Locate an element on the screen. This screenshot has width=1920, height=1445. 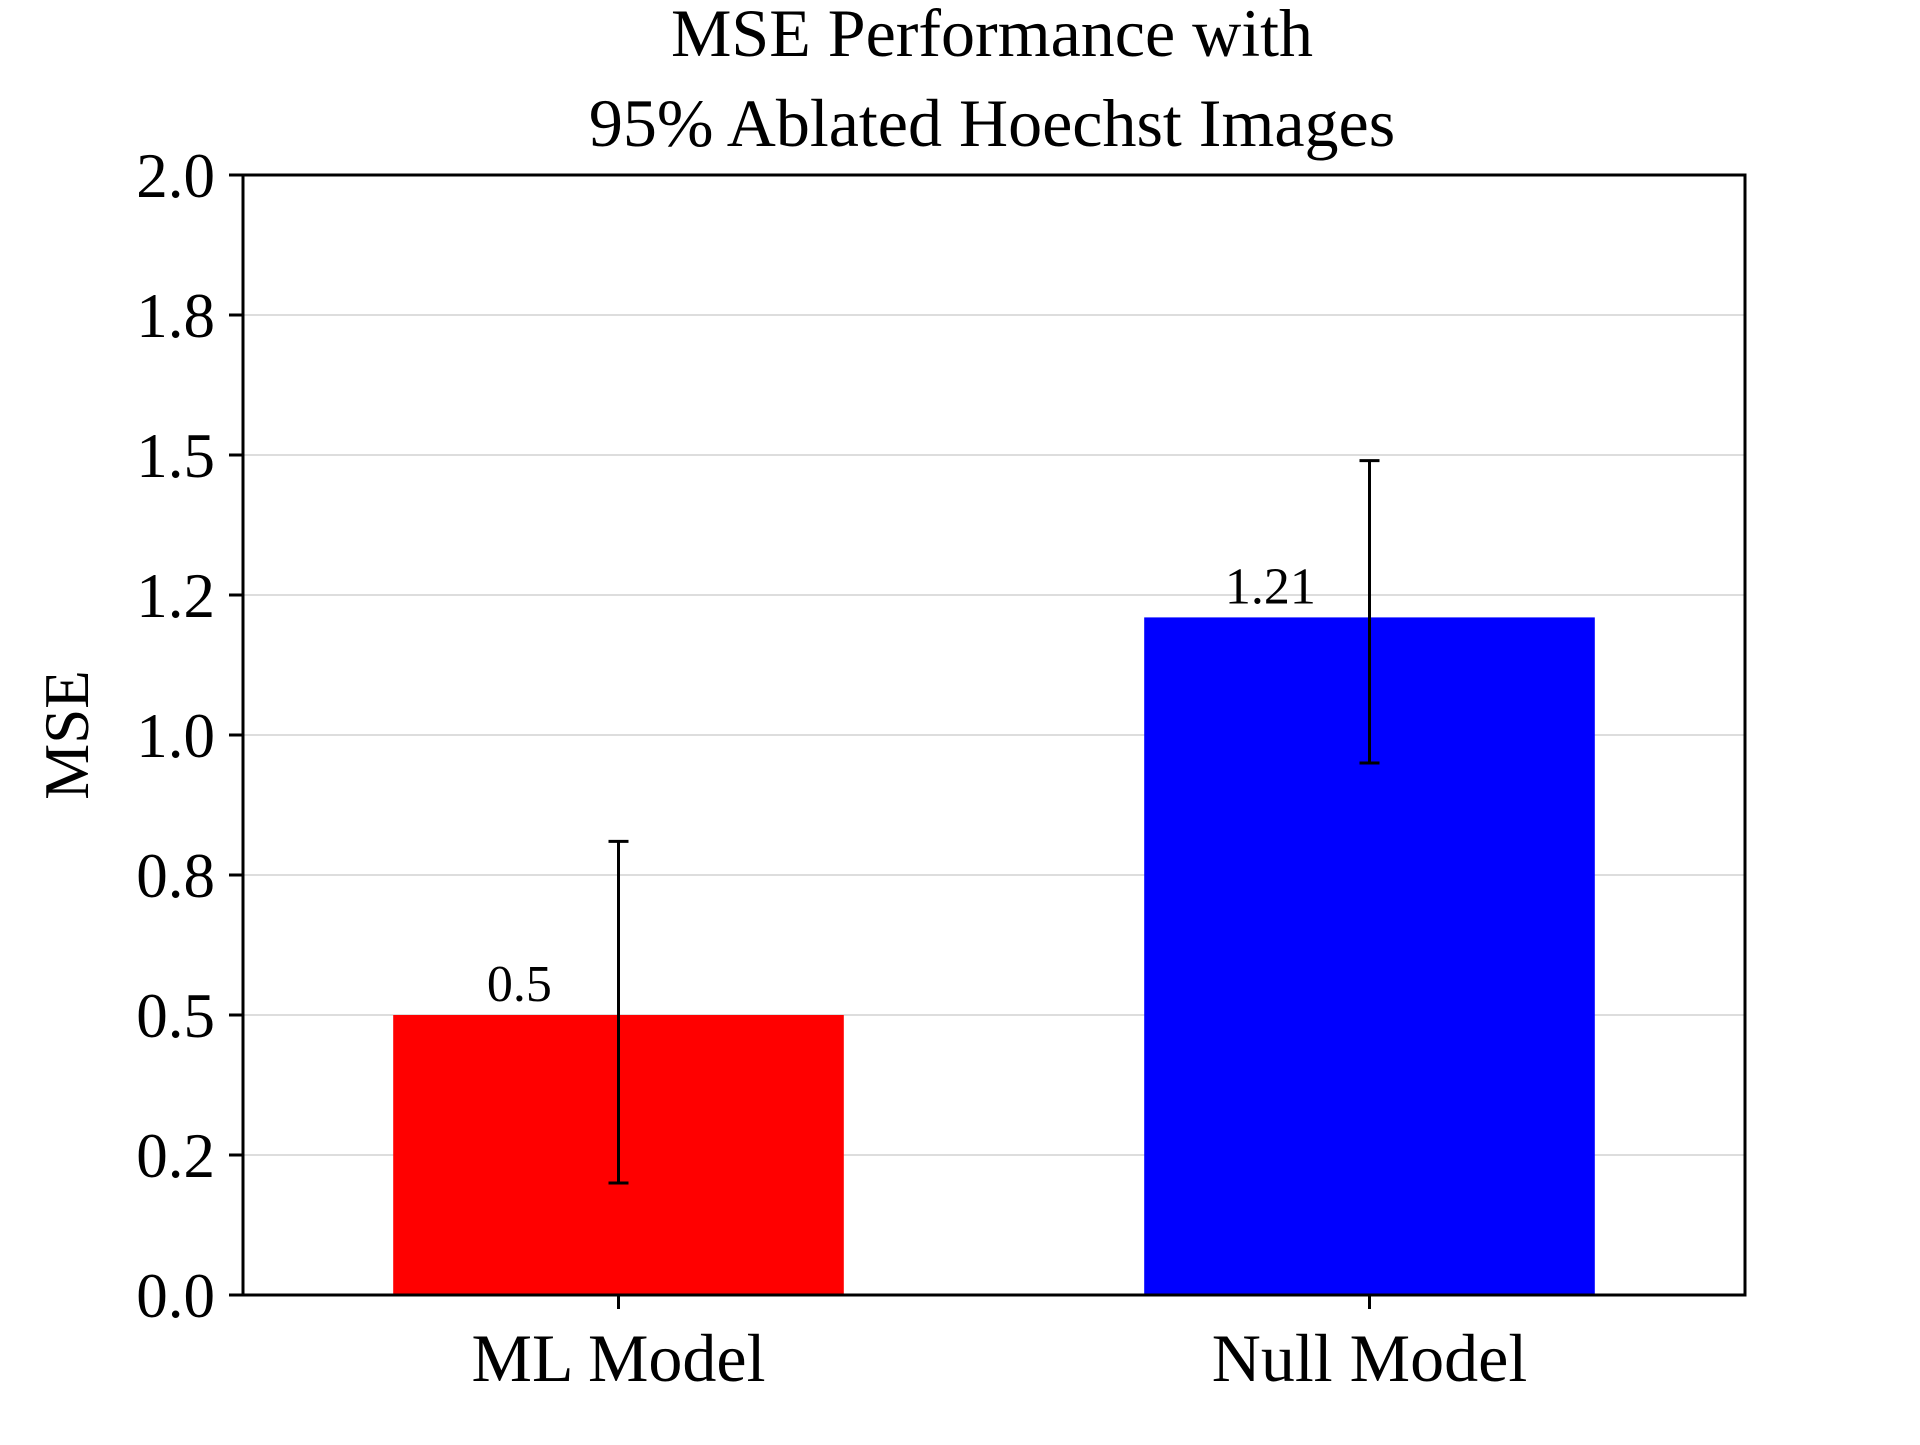
y-tick-label: 0.0 is located at coordinates (175, 1296).